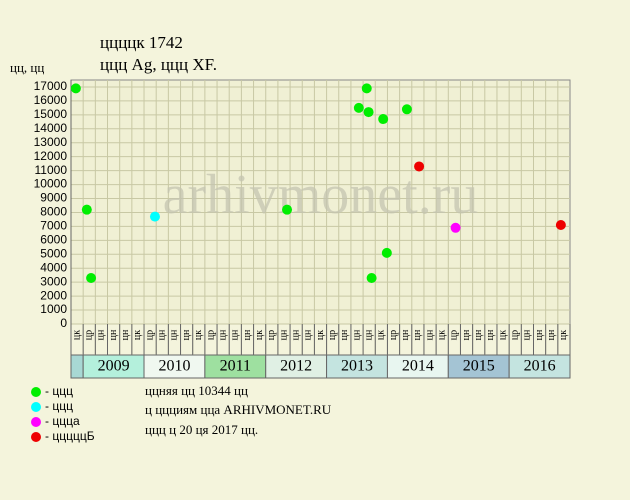  Describe the element at coordinates (70, 436) in the screenshot. I see `legend-label: - цццццБ` at that location.